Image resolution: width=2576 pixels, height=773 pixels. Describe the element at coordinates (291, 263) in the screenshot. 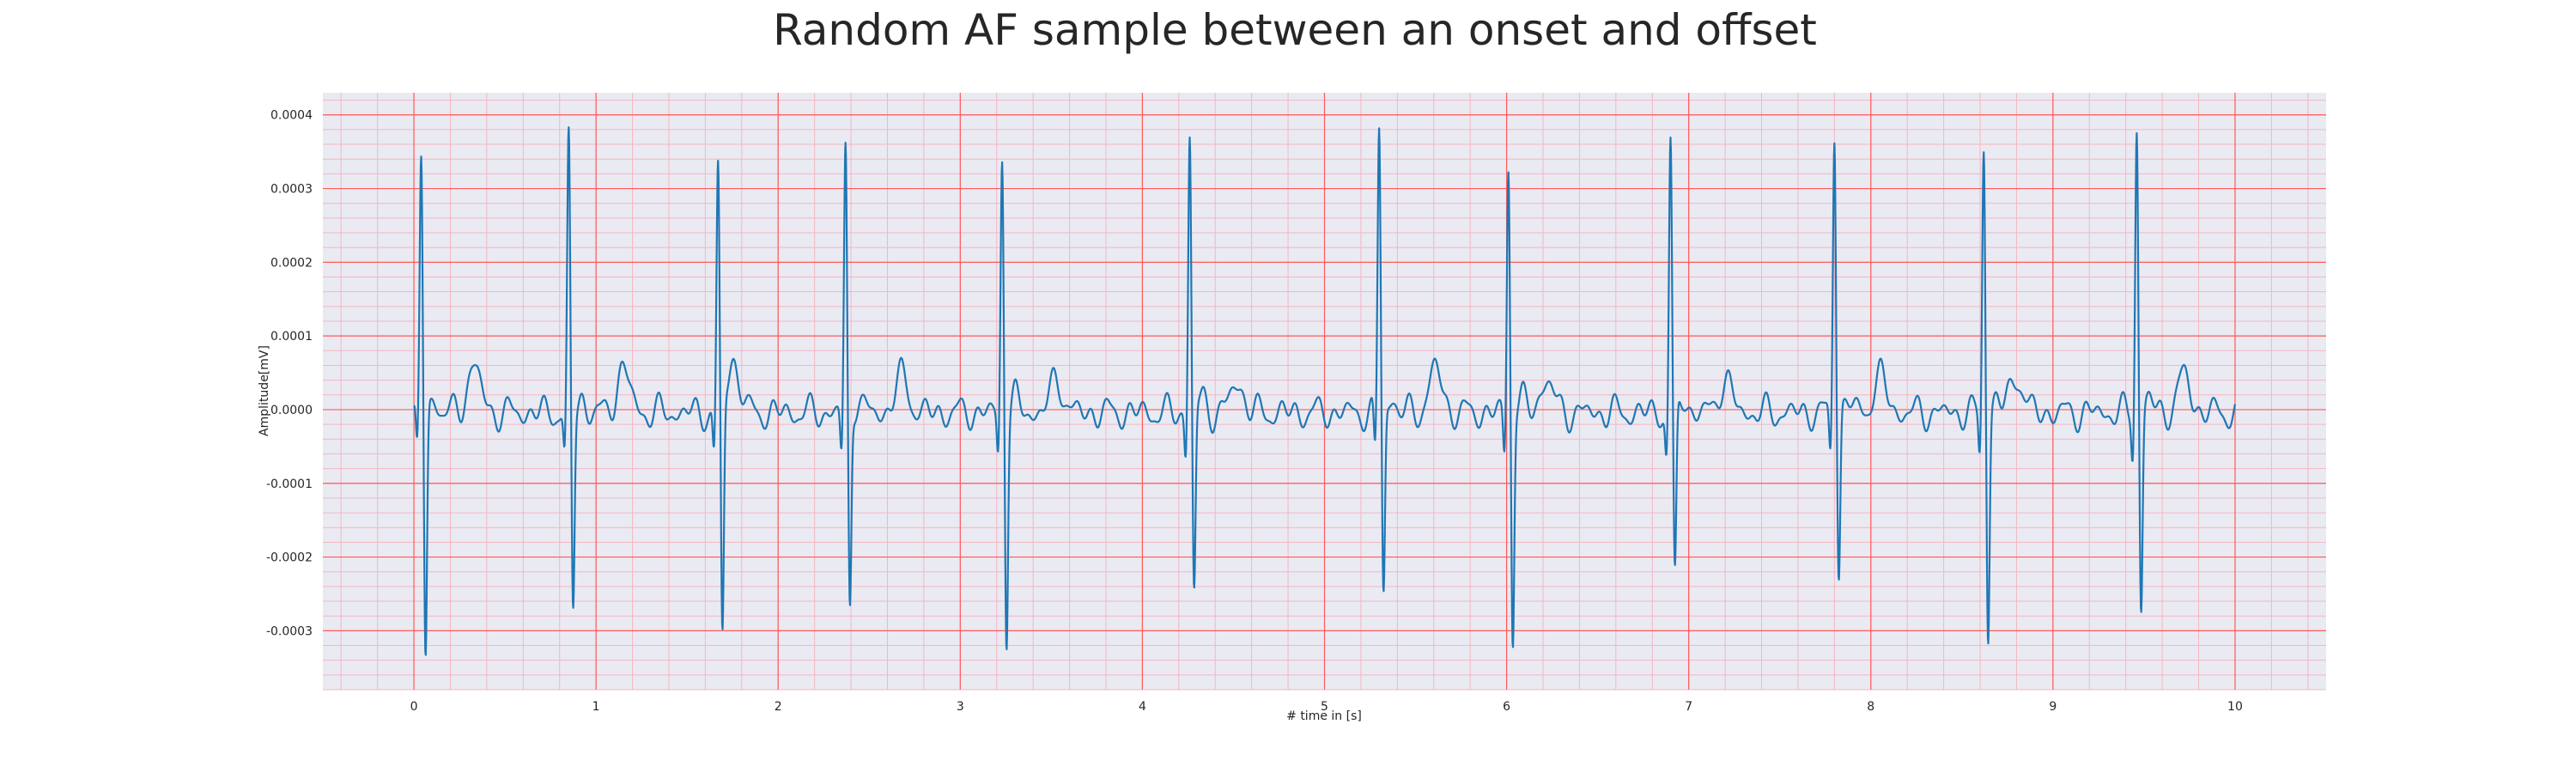

I see `y-tick-label: 0.0002` at that location.